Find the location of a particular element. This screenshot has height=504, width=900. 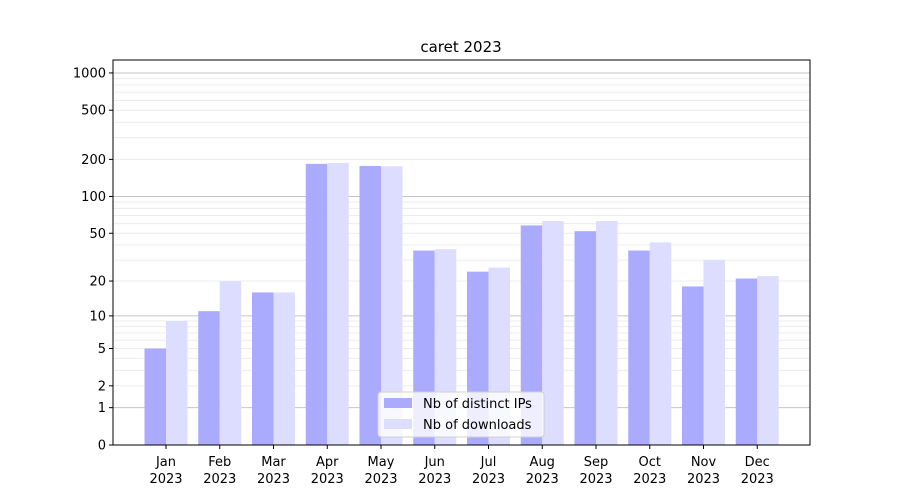

x-tick-label: Apr 2023 is located at coordinates (327, 471).